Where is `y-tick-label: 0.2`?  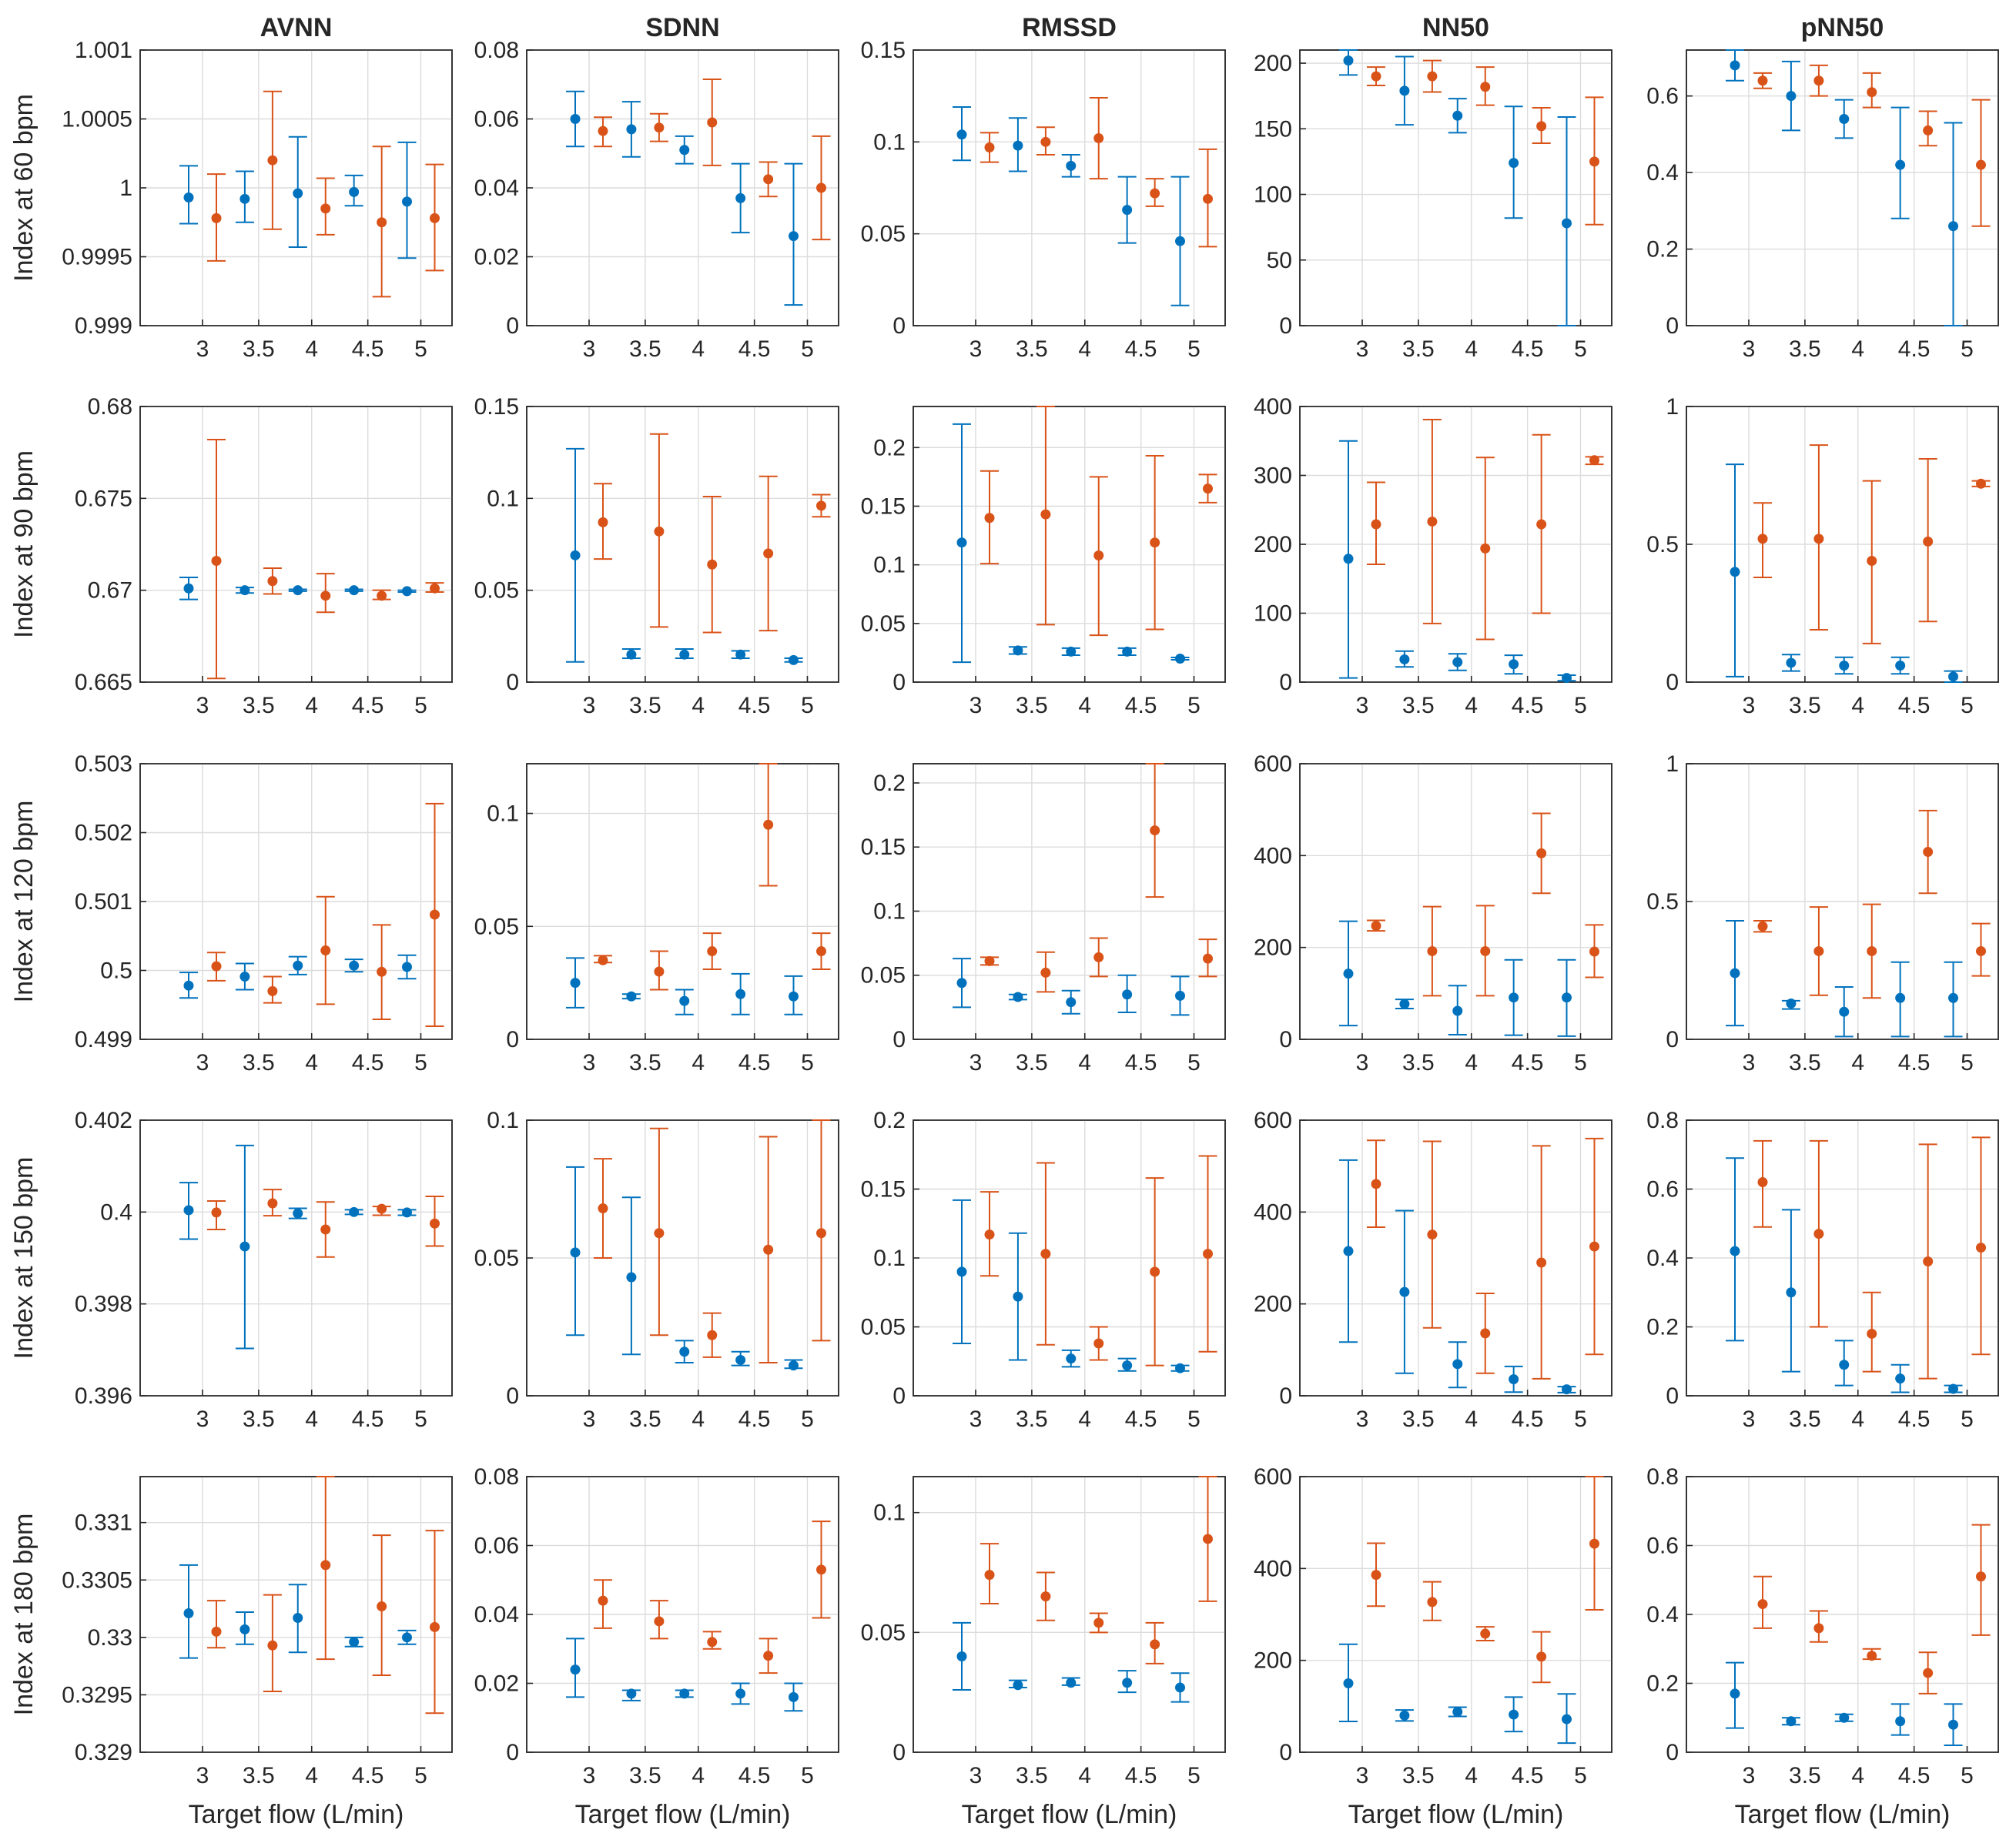
y-tick-label: 0.2 is located at coordinates (890, 1121).